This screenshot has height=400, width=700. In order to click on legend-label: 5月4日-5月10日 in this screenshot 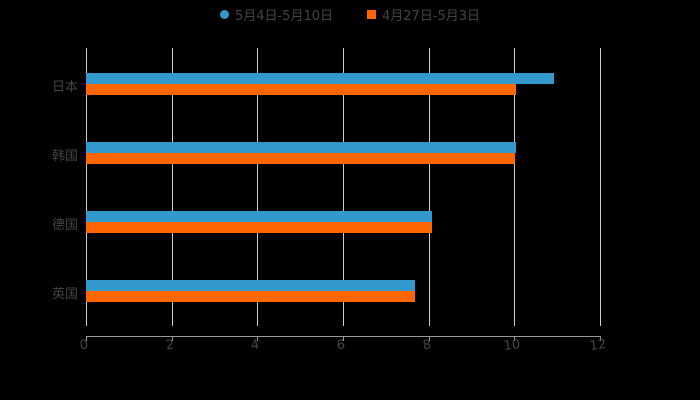, I will do `click(283, 16)`.